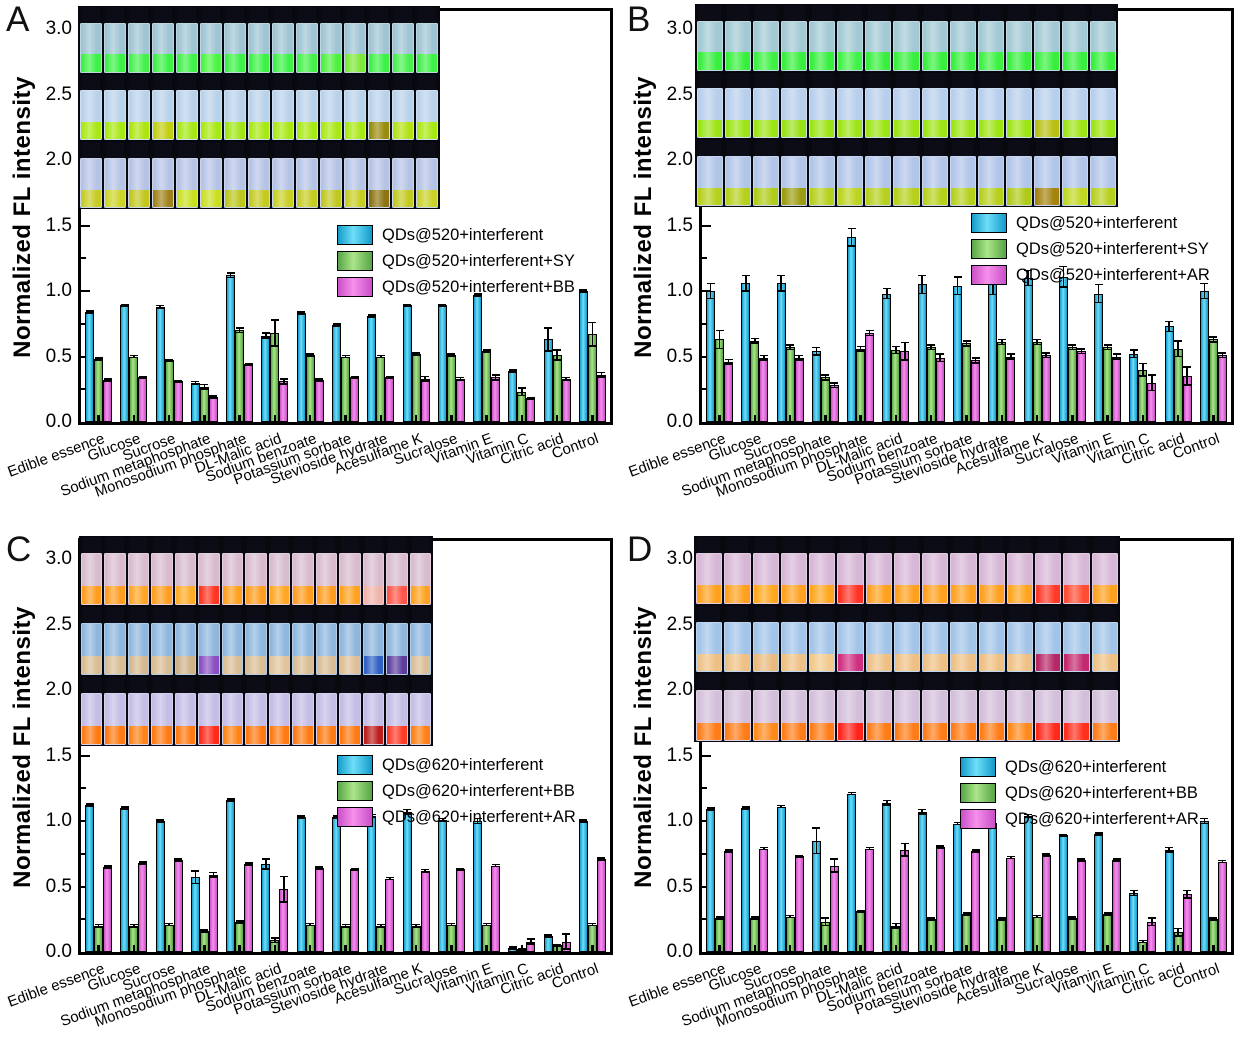  Describe the element at coordinates (456, 235) in the screenshot. I see `legend-item: QDs@520+interferent` at that location.